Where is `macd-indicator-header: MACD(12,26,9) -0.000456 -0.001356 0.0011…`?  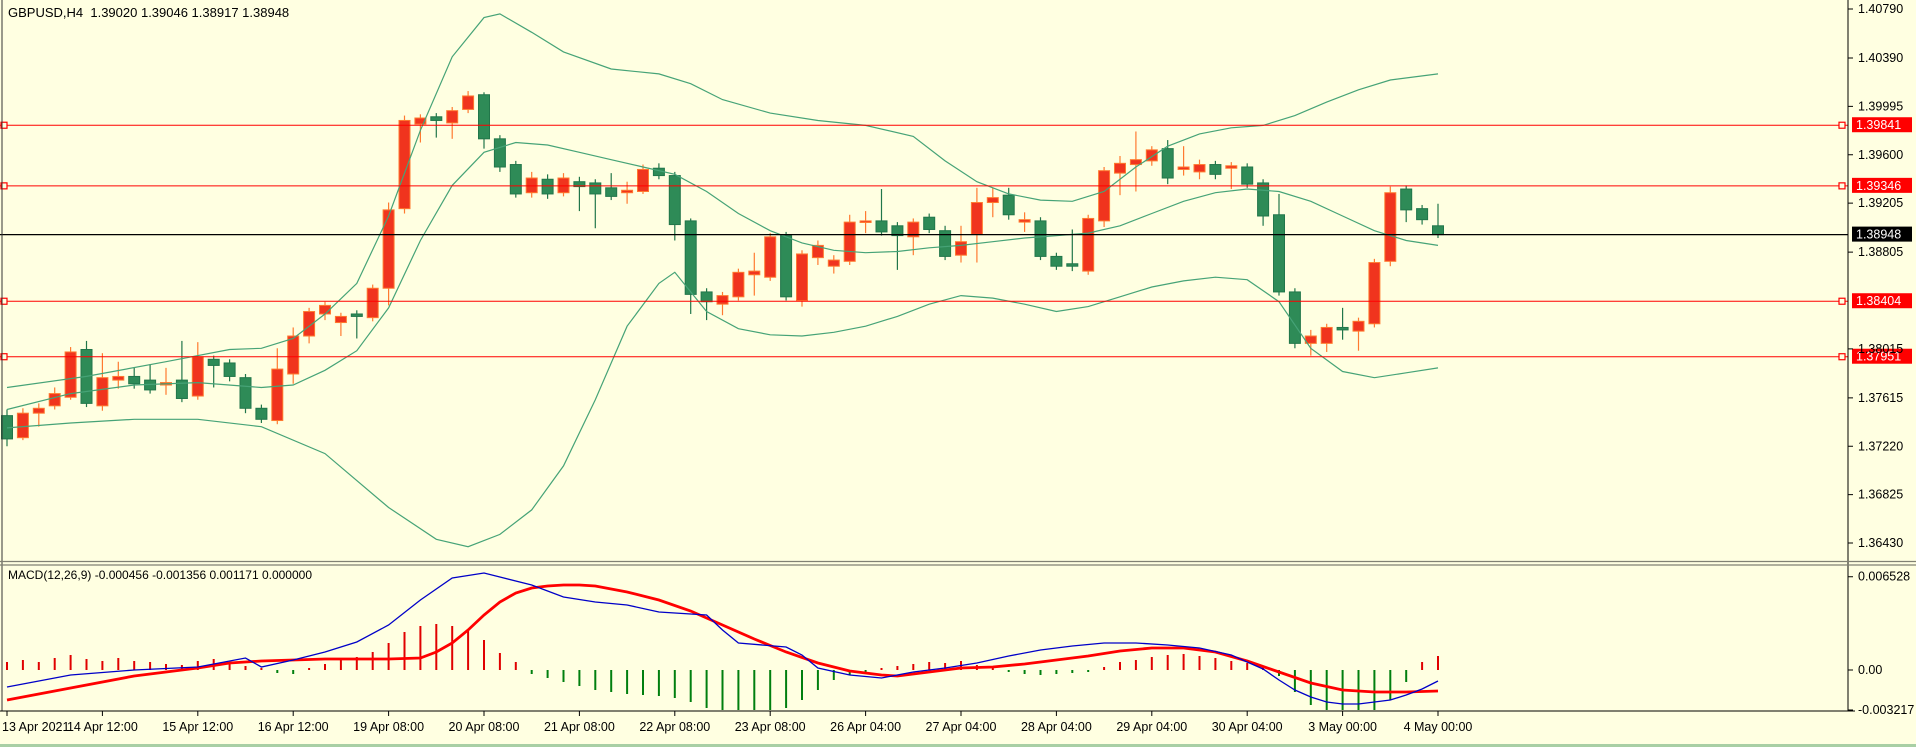 macd-indicator-header: MACD(12,26,9) -0.000456 -0.001356 0.0011… is located at coordinates (160, 575).